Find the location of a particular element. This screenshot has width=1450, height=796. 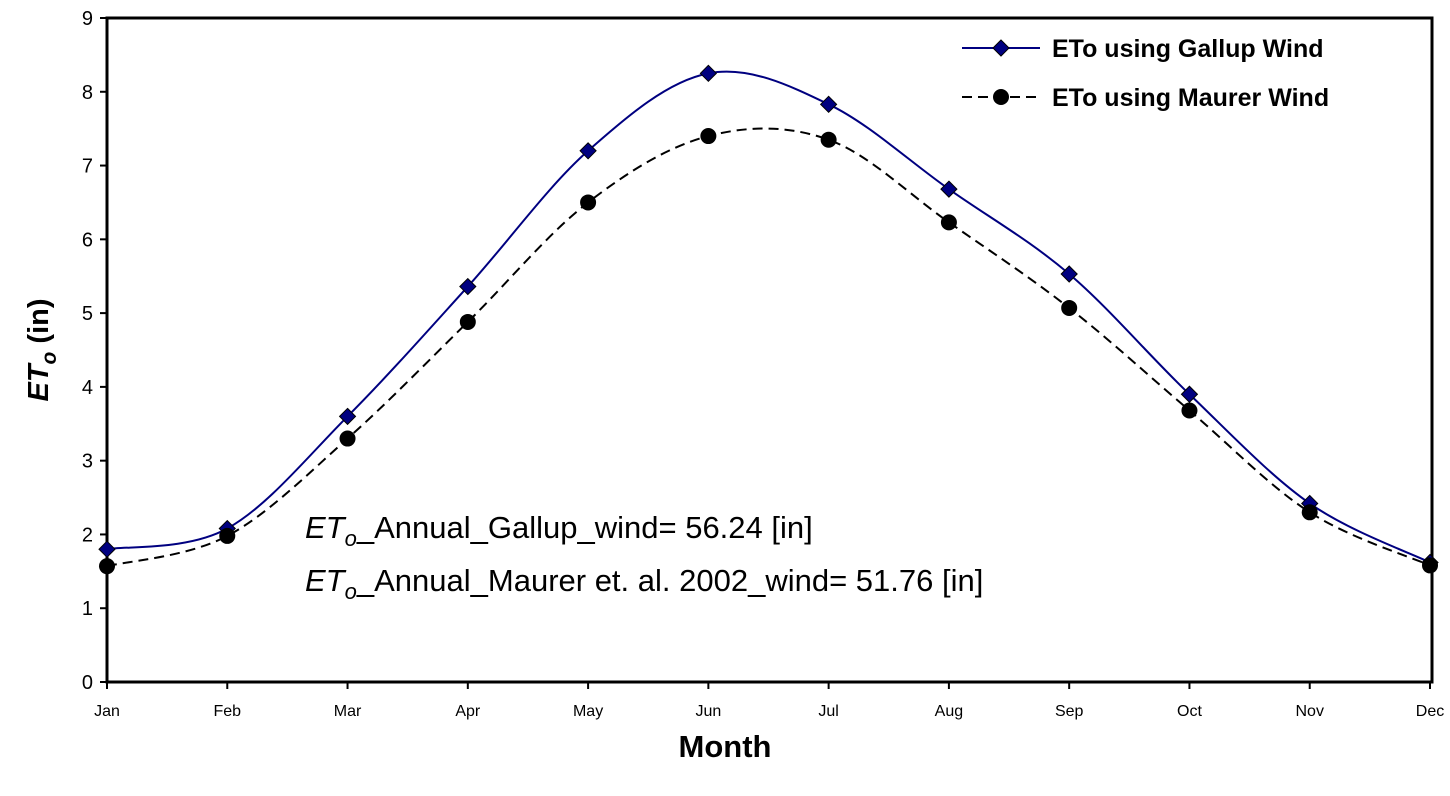

x-tick-label: Oct is located at coordinates (1189, 711).